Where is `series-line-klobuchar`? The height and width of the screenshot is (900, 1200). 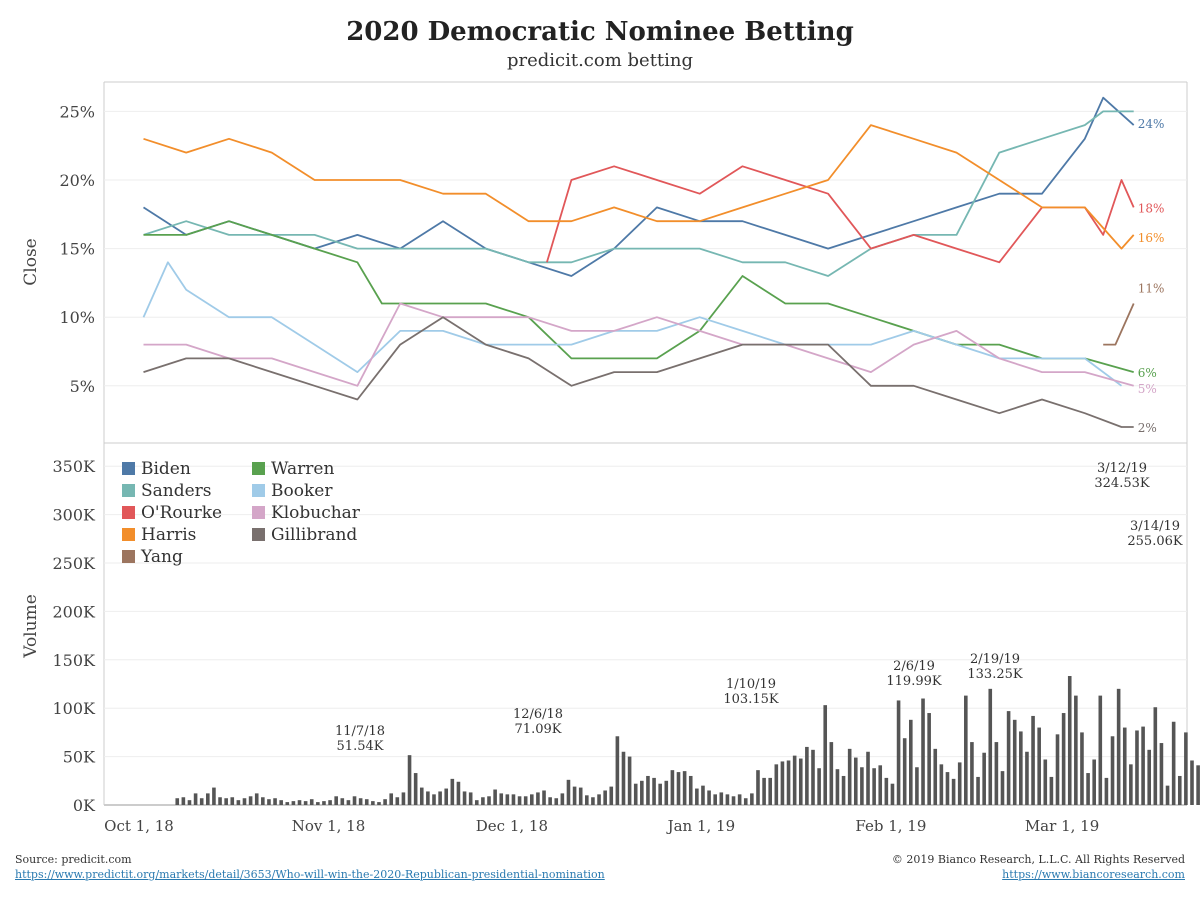
series-line-klobuchar is located at coordinates (638, 344).